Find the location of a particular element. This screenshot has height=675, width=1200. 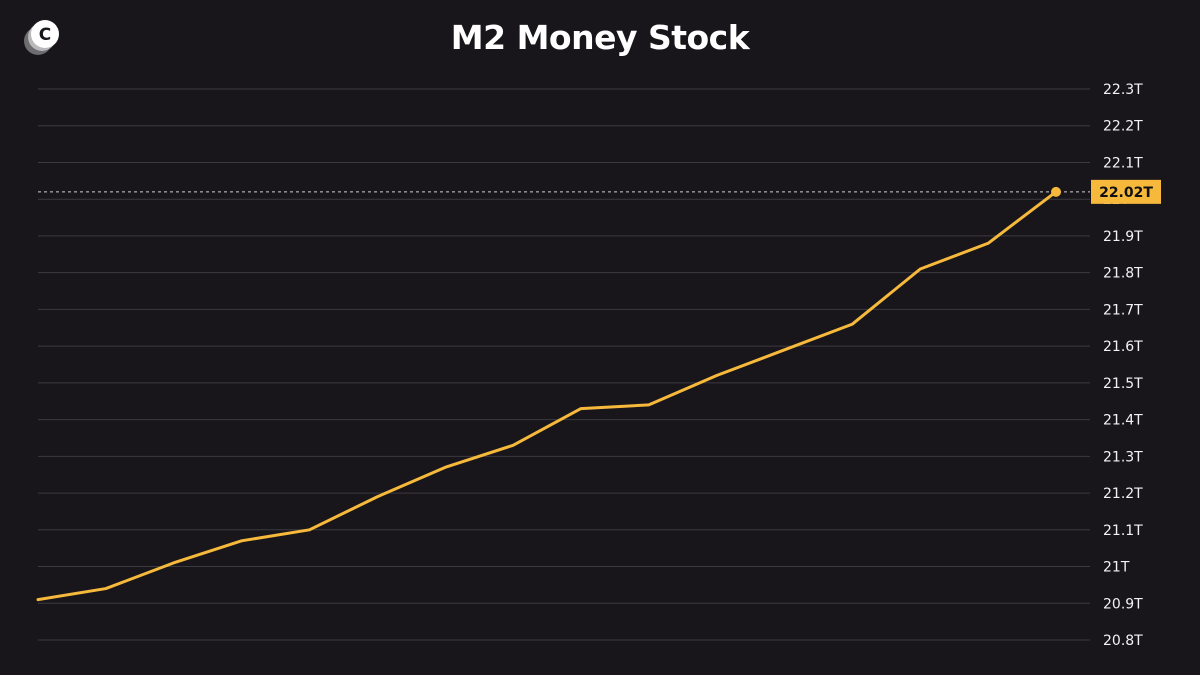

y-tick-label: 21.3T is located at coordinates (1123, 457).